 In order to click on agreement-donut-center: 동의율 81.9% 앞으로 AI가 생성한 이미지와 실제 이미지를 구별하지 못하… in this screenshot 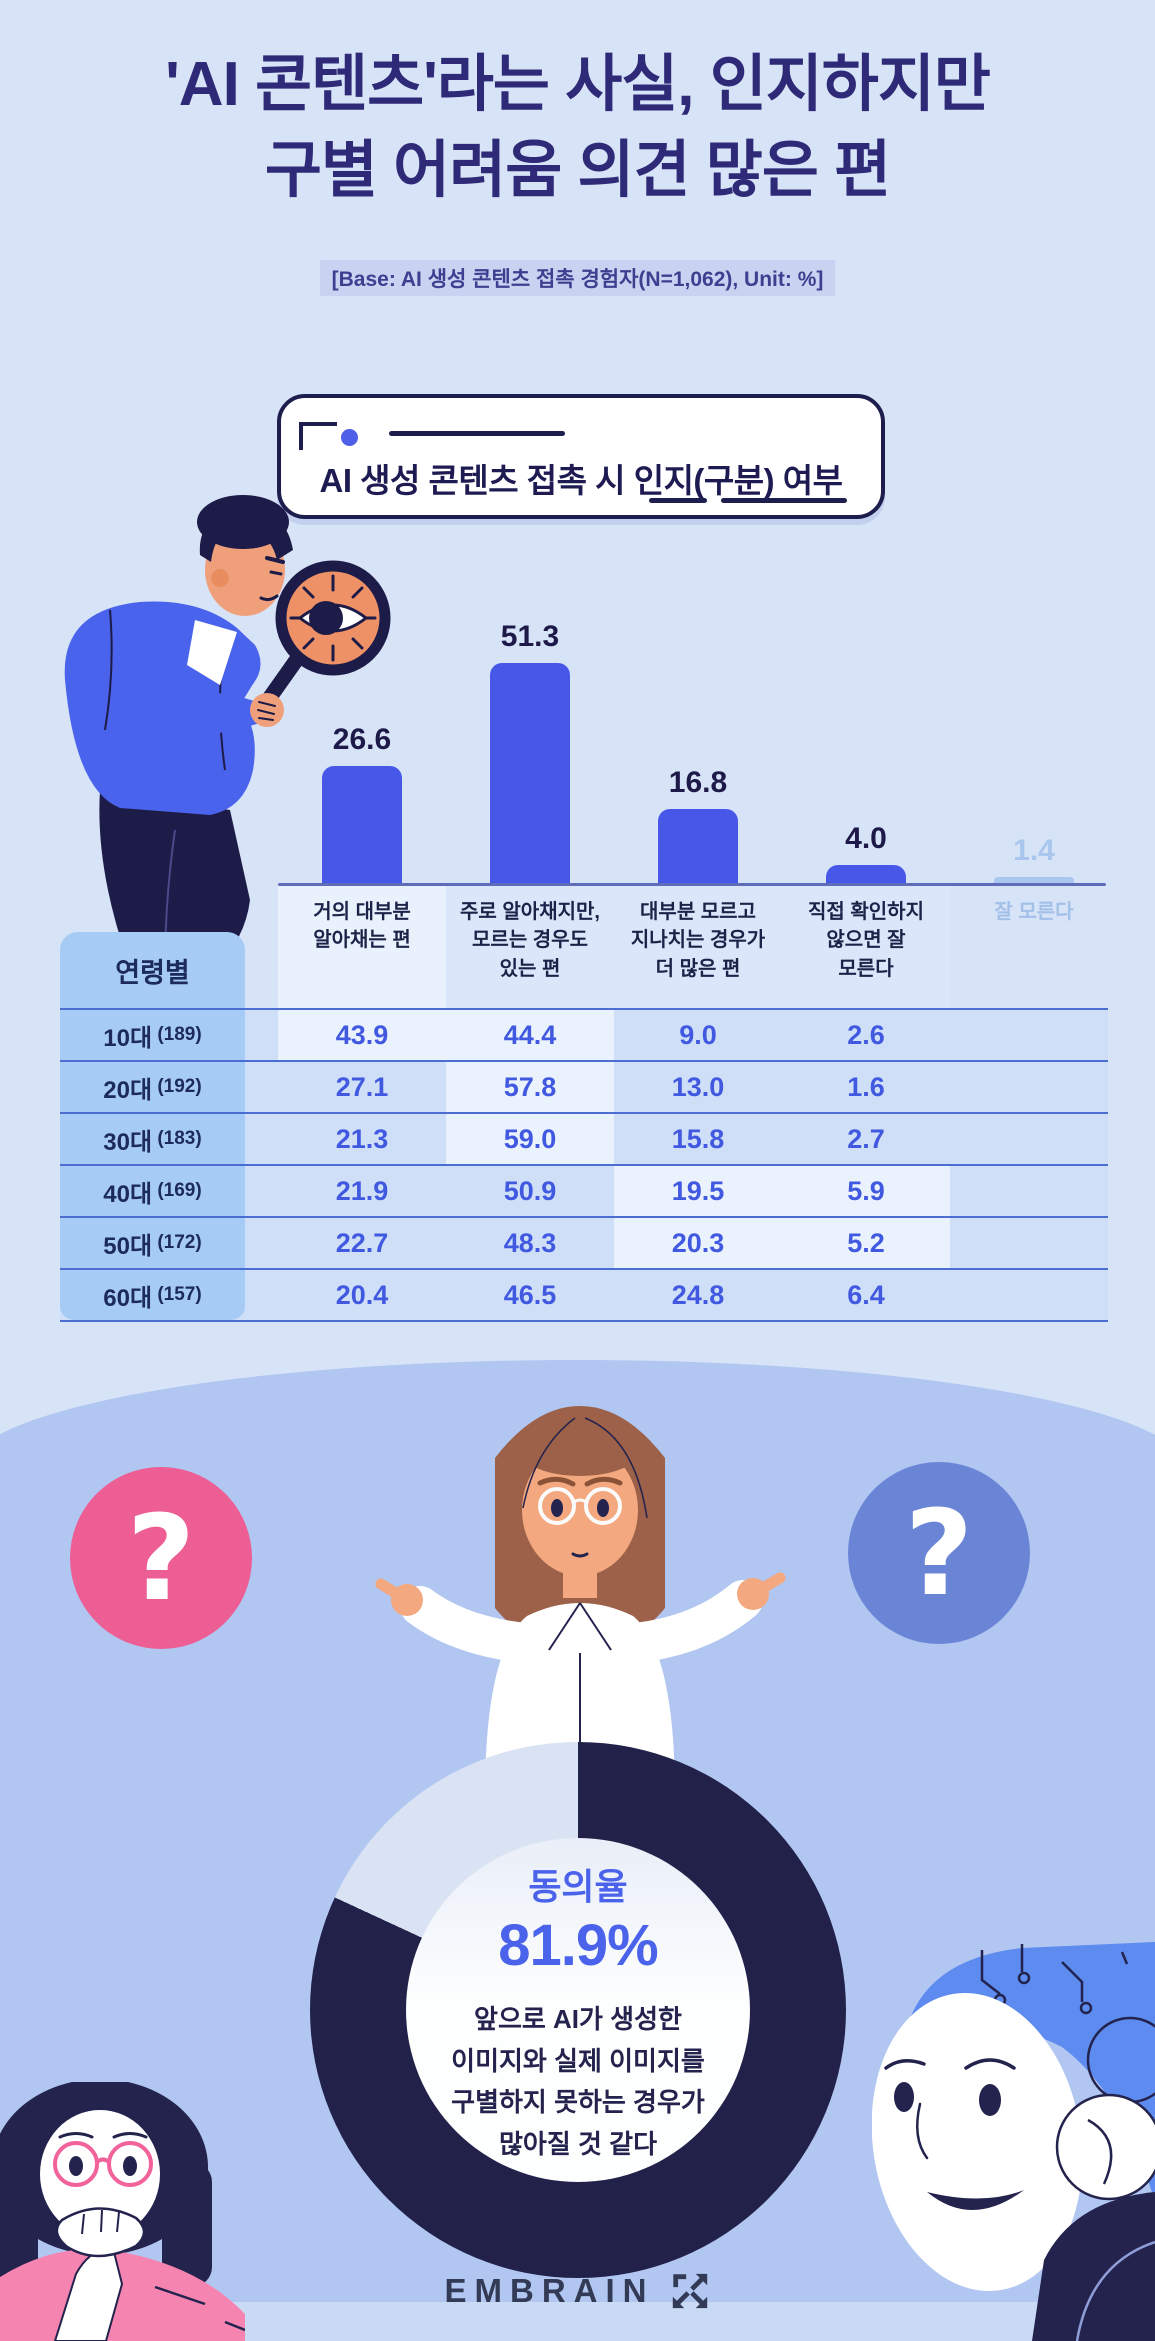, I will do `click(578, 2010)`.